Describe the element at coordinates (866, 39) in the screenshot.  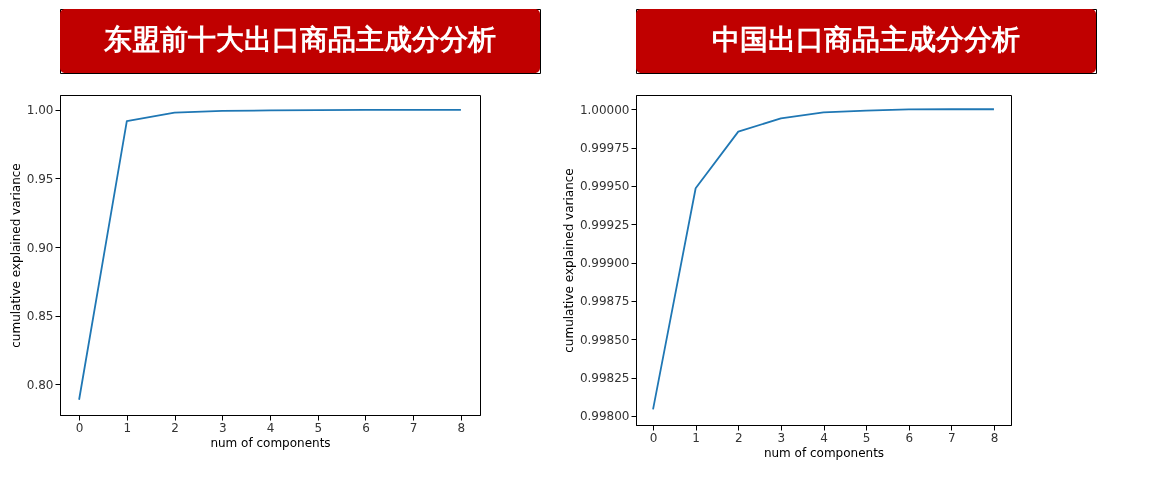
I see `chart-title: 中国出口商品主成分分析` at that location.